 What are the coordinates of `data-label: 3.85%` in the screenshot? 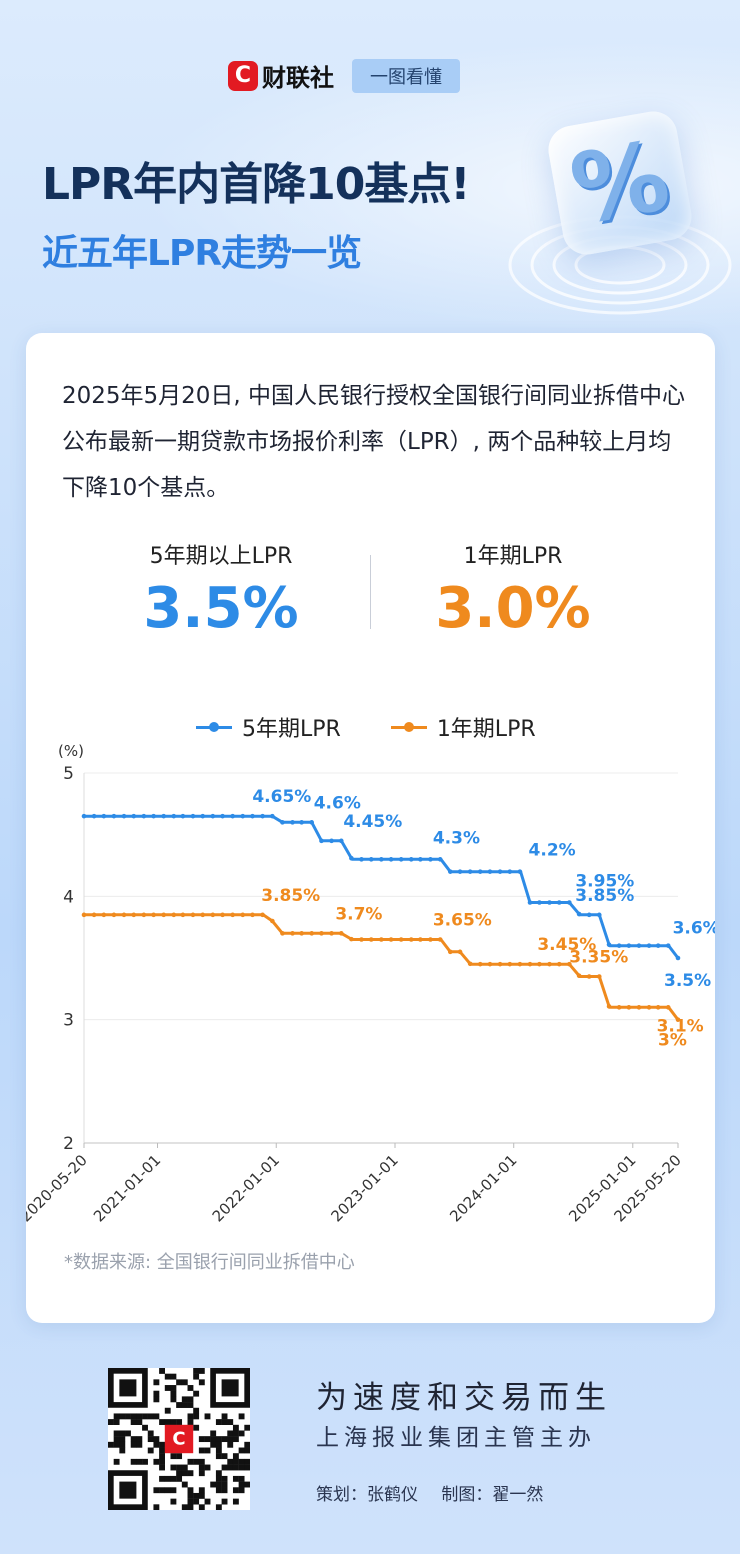 It's located at (290, 896).